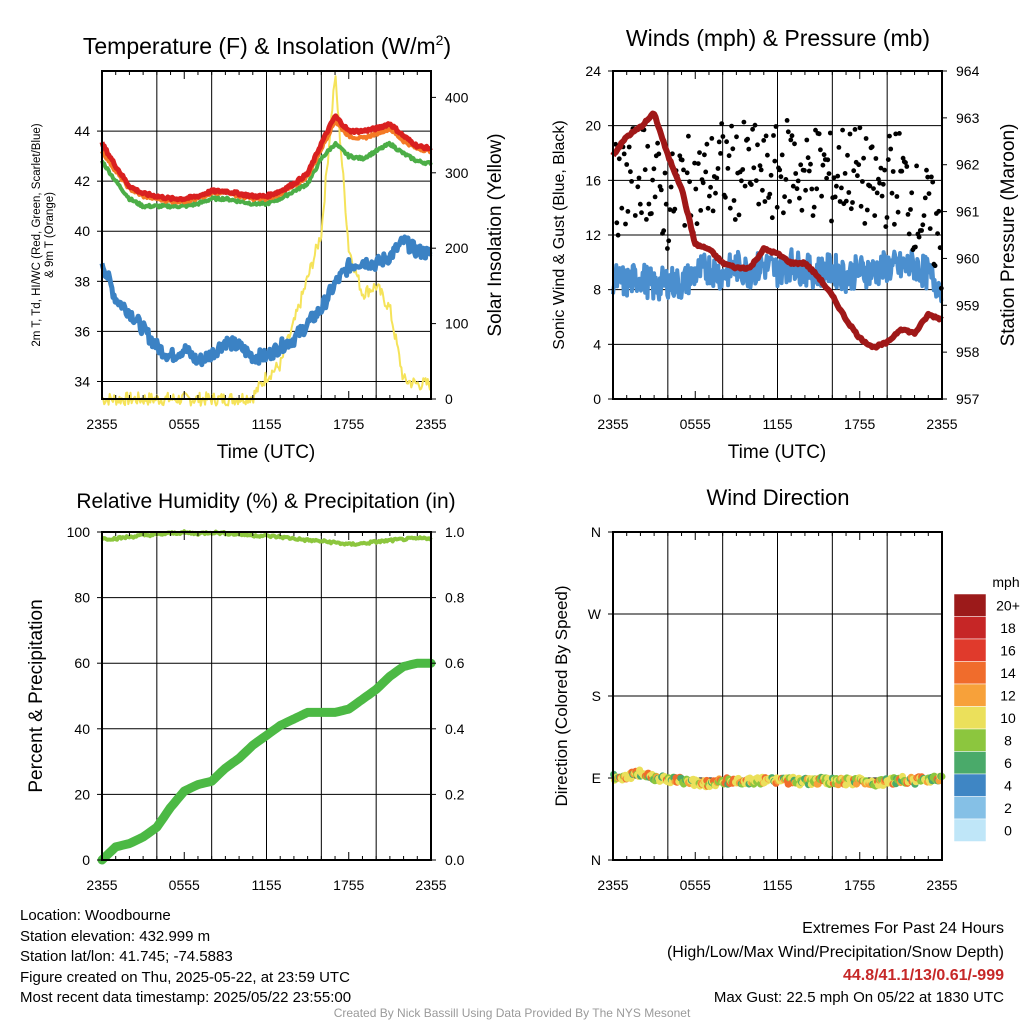  Describe the element at coordinates (777, 885) in the screenshot. I see `x-tick-label: 1155` at that location.